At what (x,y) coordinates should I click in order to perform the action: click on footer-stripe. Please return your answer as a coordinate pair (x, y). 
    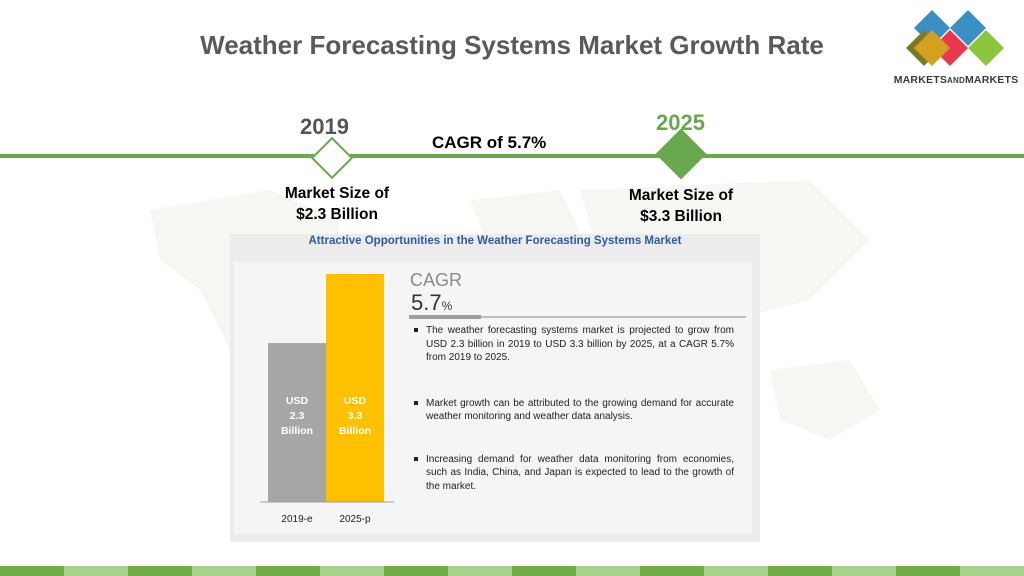
    Looking at the image, I should click on (512, 571).